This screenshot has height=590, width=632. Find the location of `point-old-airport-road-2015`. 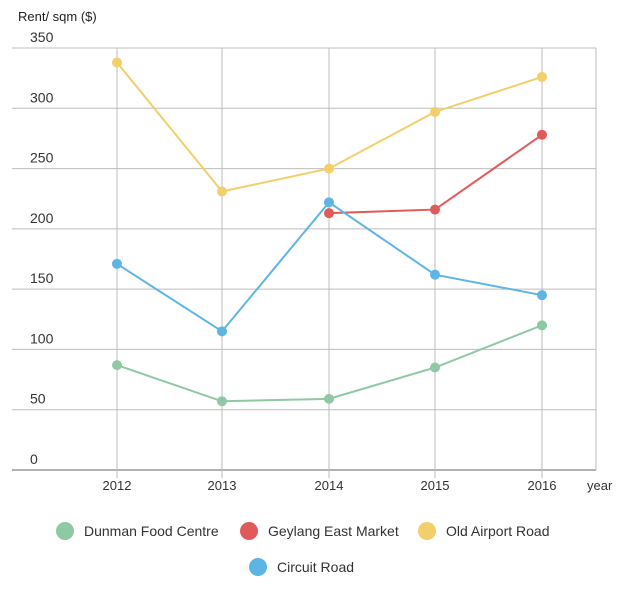

point-old-airport-road-2015 is located at coordinates (435, 111).